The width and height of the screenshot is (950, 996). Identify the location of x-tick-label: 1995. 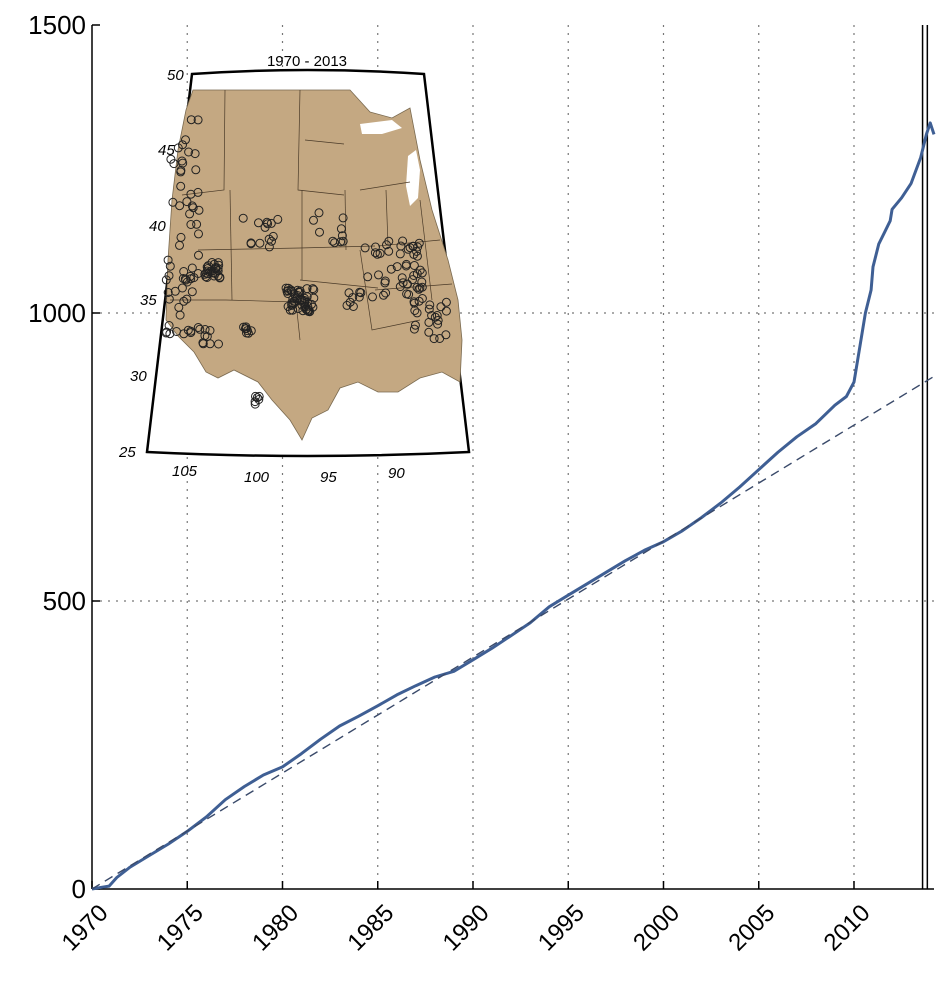
(561, 927).